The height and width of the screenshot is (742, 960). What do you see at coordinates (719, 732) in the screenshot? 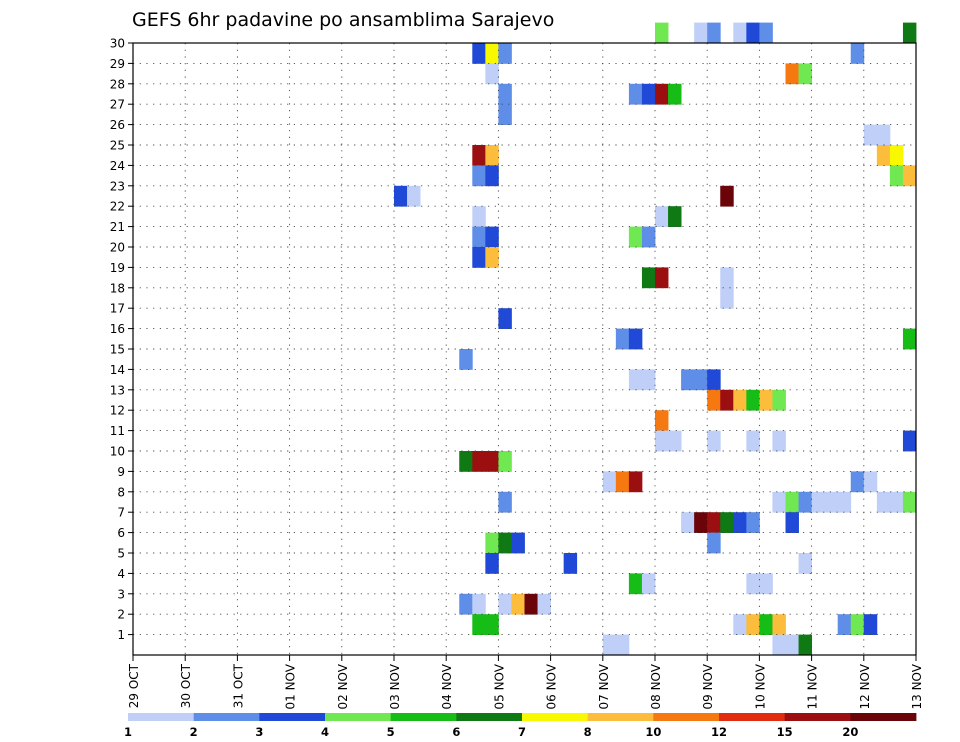
I see `colorbar-label: 12` at bounding box center [719, 732].